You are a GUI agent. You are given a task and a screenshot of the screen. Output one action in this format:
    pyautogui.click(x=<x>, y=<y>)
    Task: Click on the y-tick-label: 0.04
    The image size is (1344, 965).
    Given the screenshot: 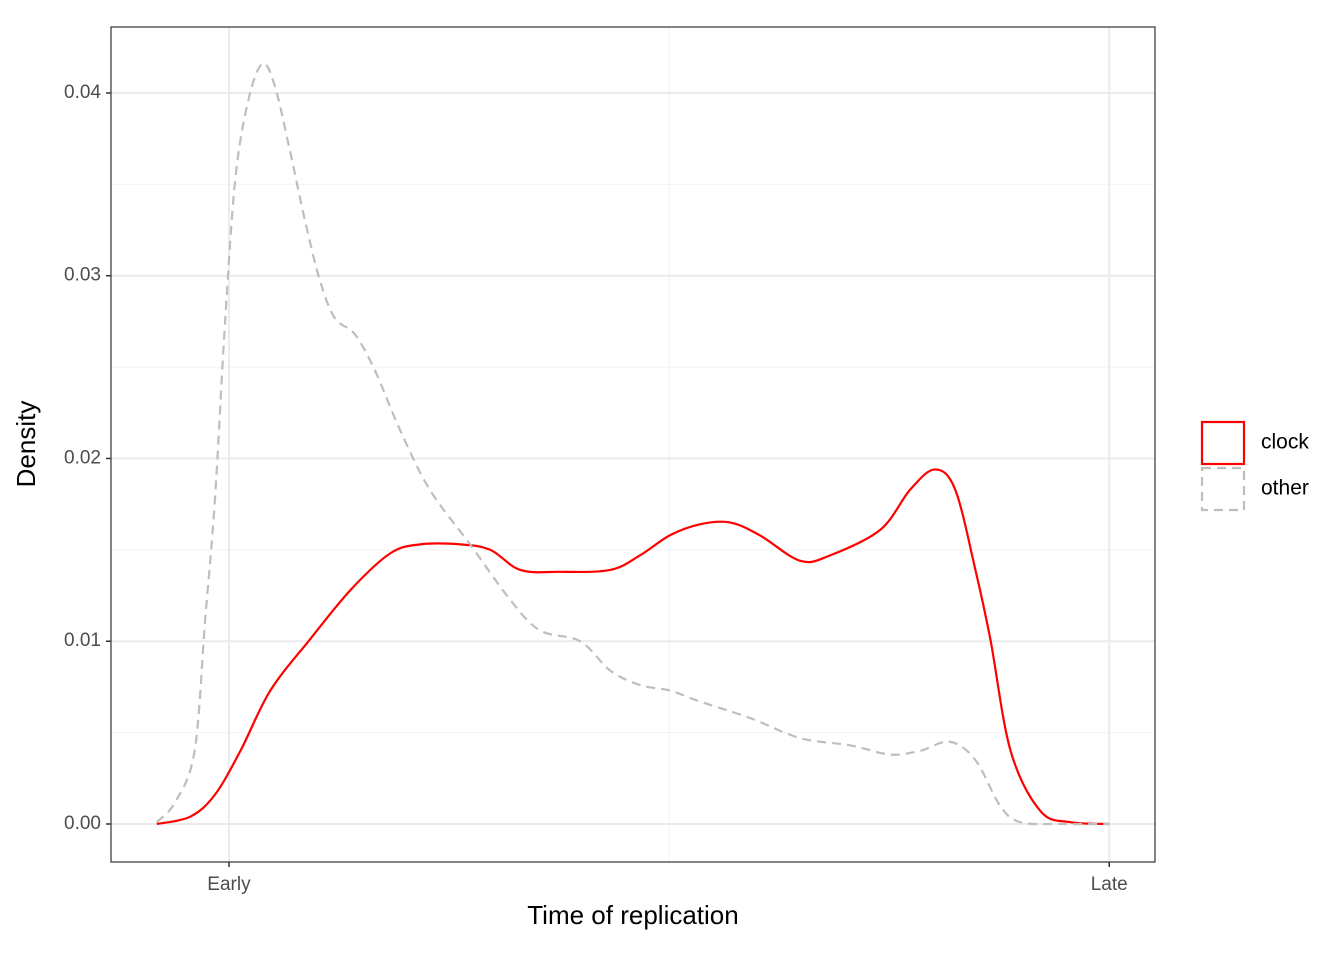 What is the action you would take?
    pyautogui.click(x=82, y=92)
    